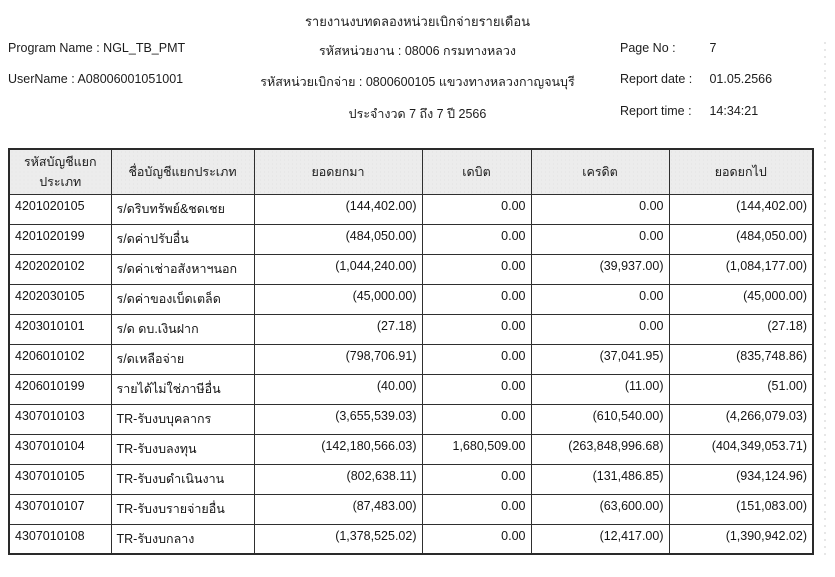 Image resolution: width=835 pixels, height=577 pixels. I want to click on cell-account-code: 4201020199, so click(60, 239).